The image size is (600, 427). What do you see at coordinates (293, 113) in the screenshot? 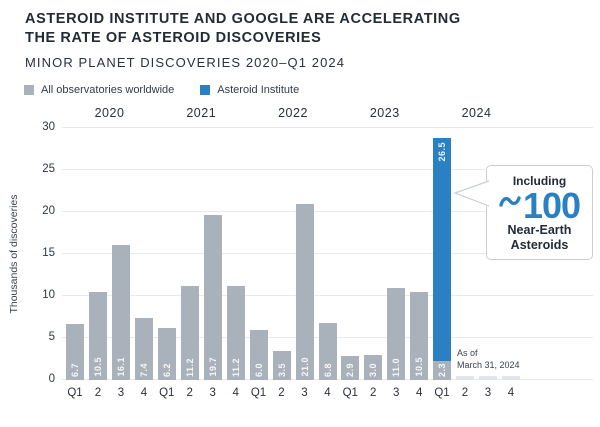
I see `year-label: 2022` at bounding box center [293, 113].